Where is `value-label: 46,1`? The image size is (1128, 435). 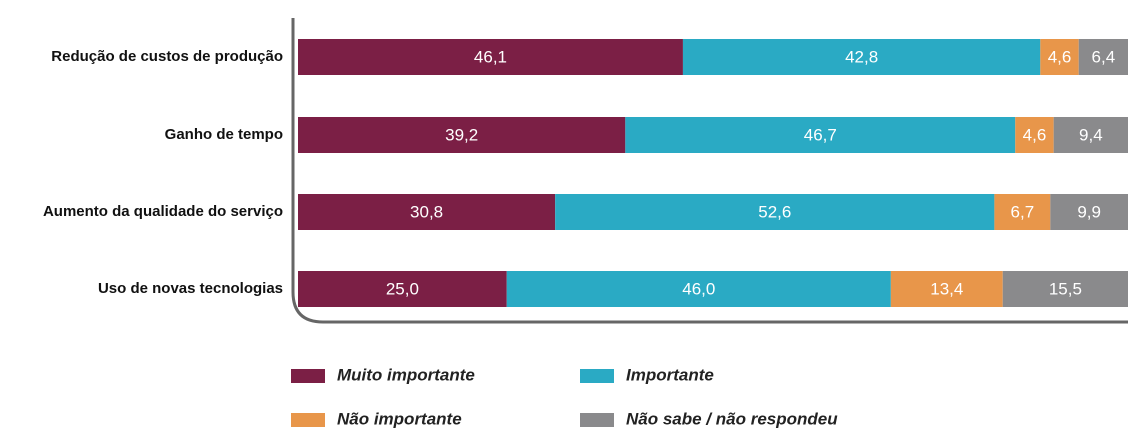 value-label: 46,1 is located at coordinates (490, 56).